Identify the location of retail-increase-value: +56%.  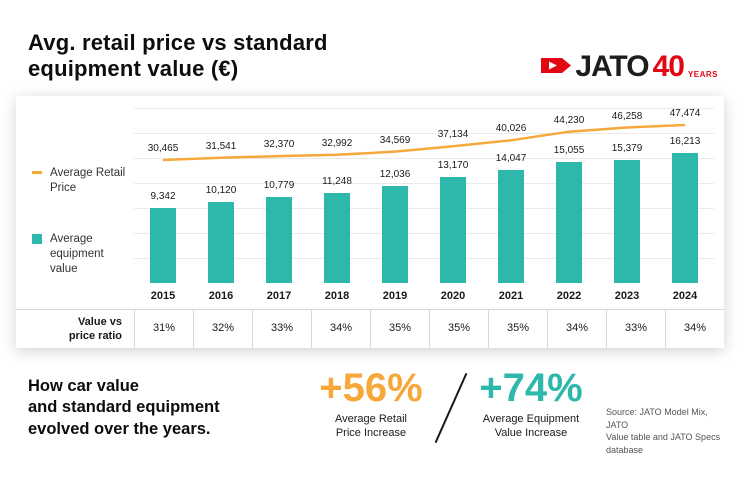
(371, 388).